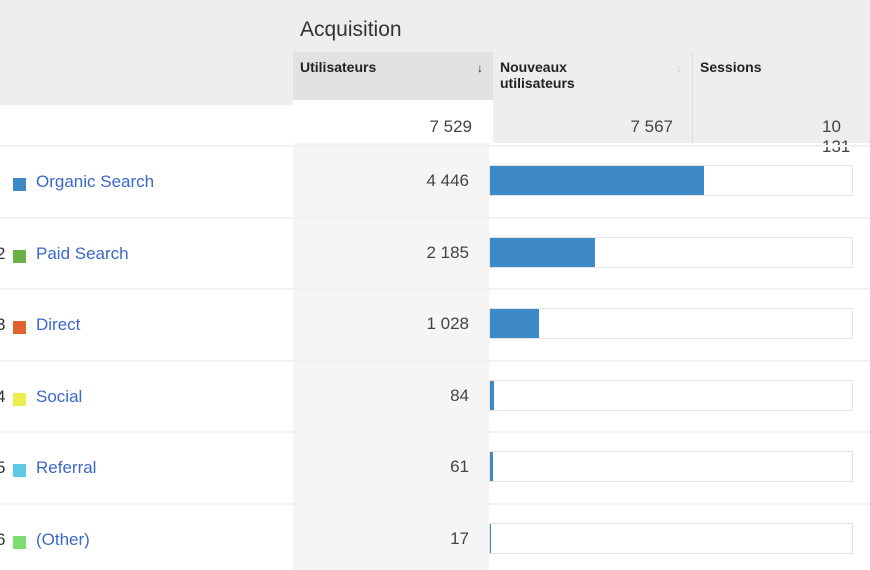 The width and height of the screenshot is (870, 570). What do you see at coordinates (393, 76) in the screenshot?
I see `column-header-users: Utilisateurs ↓` at bounding box center [393, 76].